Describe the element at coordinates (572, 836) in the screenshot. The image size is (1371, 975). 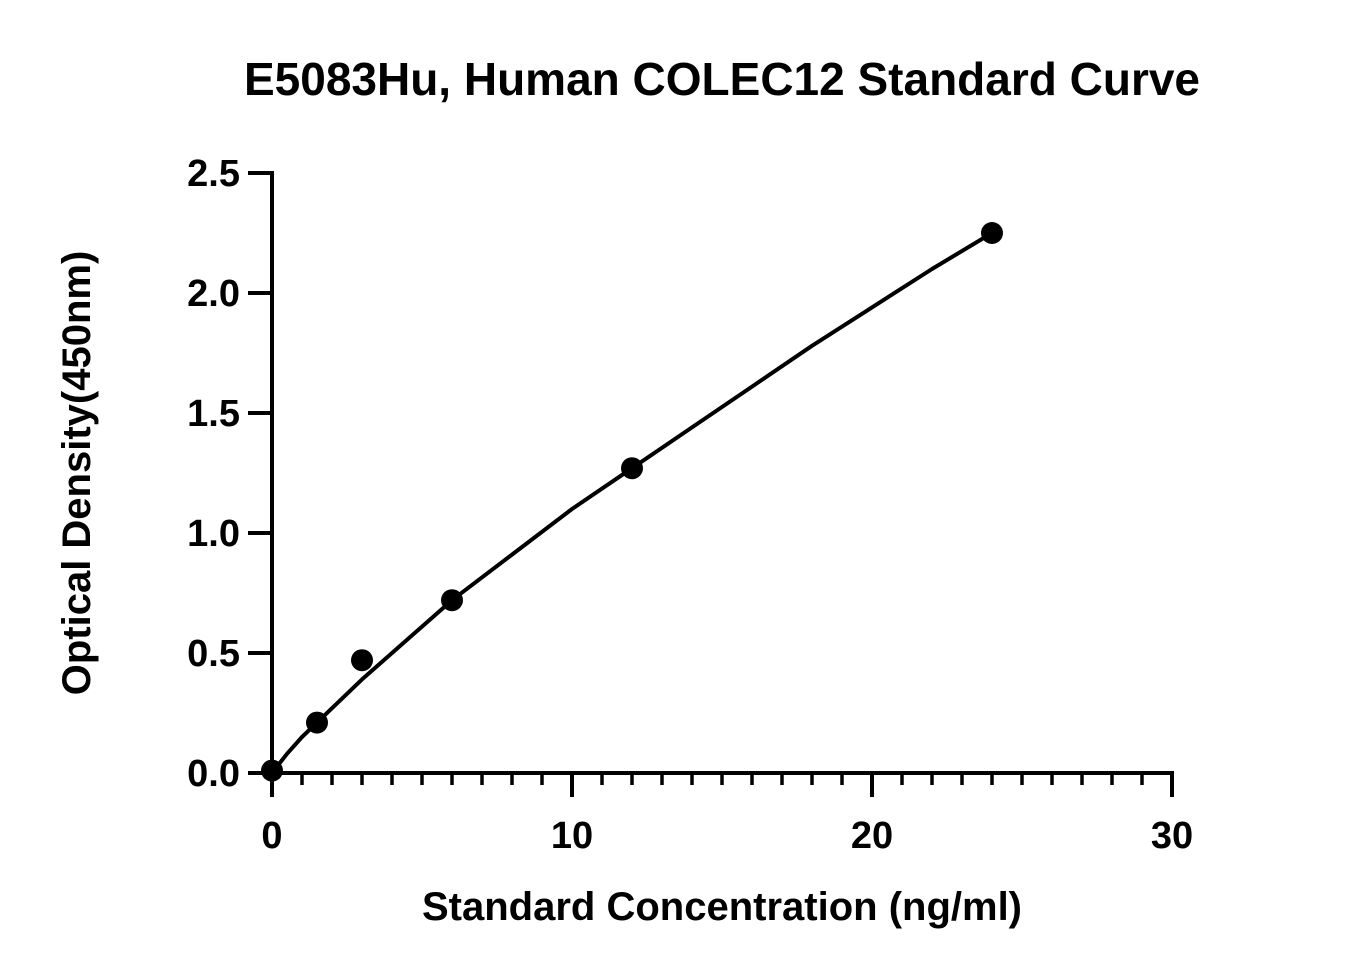
I see `x-tick-label: 10` at that location.